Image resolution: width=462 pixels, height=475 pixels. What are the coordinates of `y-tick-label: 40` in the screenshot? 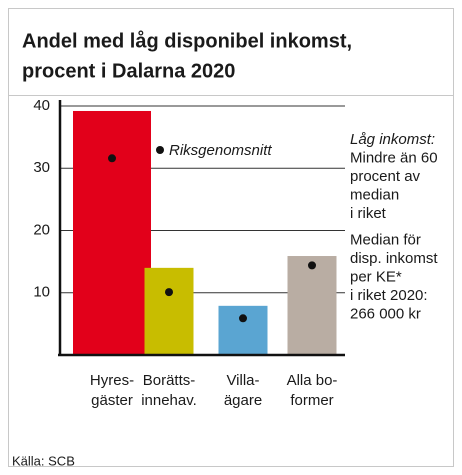 It's located at (41, 105).